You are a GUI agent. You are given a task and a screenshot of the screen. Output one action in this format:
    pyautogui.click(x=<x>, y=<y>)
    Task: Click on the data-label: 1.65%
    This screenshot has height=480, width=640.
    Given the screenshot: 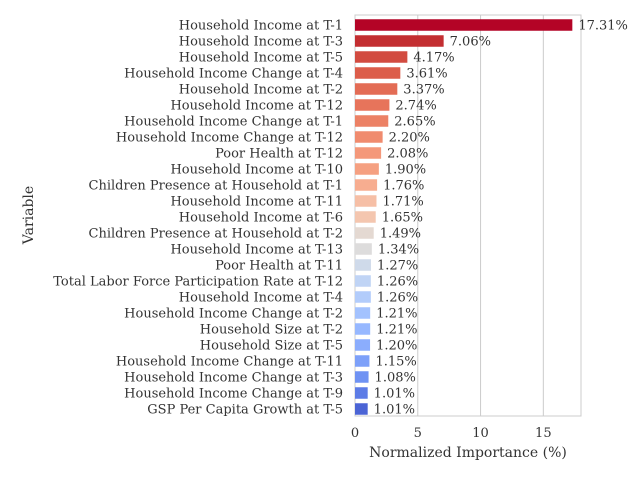 What is the action you would take?
    pyautogui.click(x=402, y=218)
    